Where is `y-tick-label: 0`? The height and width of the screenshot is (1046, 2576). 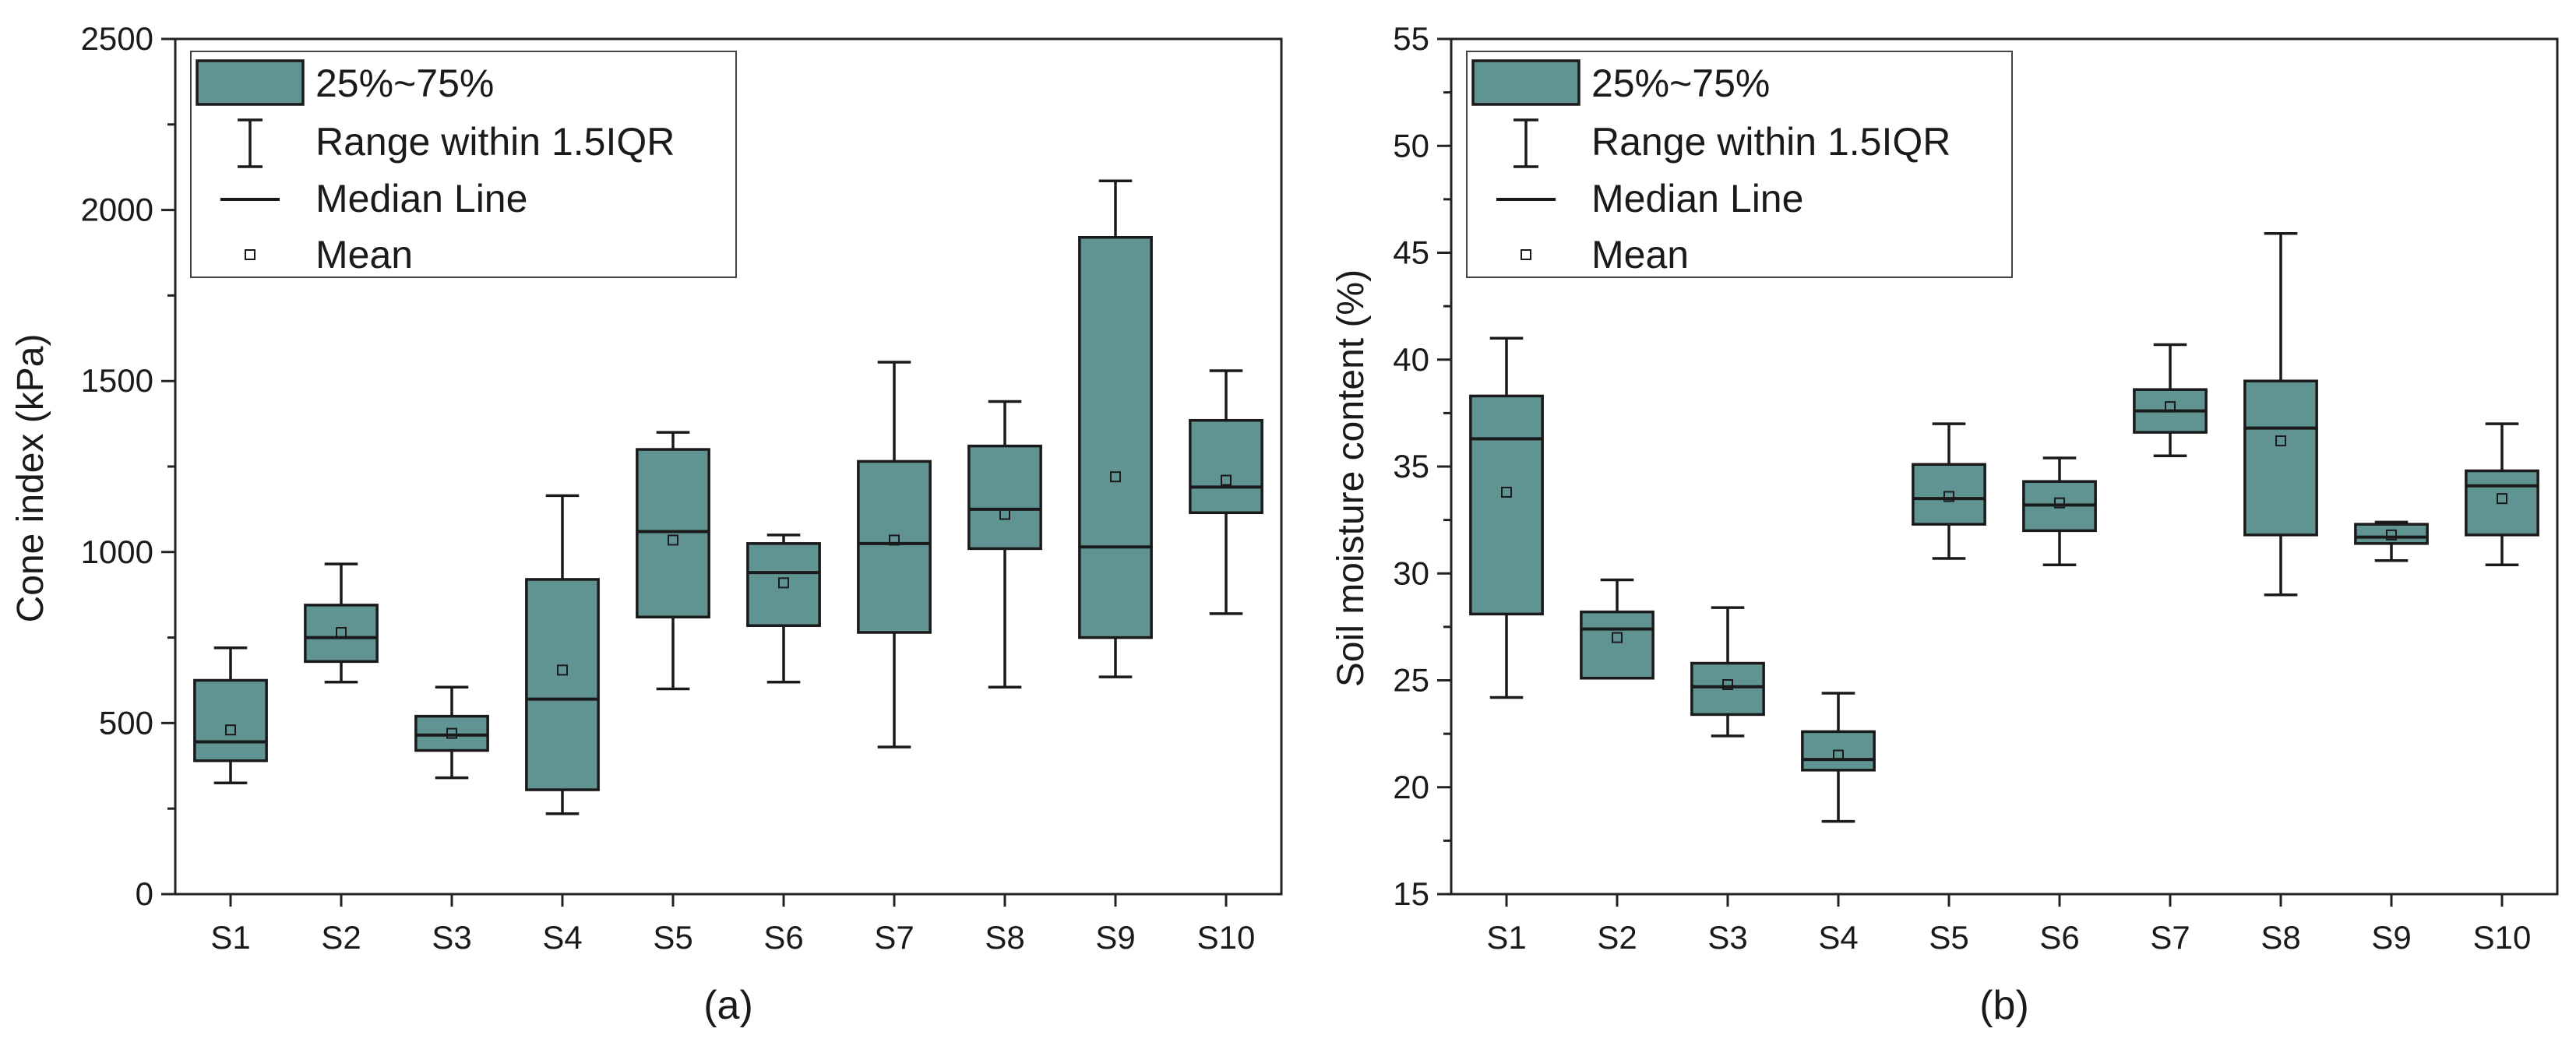 y-tick-label: 0 is located at coordinates (145, 893).